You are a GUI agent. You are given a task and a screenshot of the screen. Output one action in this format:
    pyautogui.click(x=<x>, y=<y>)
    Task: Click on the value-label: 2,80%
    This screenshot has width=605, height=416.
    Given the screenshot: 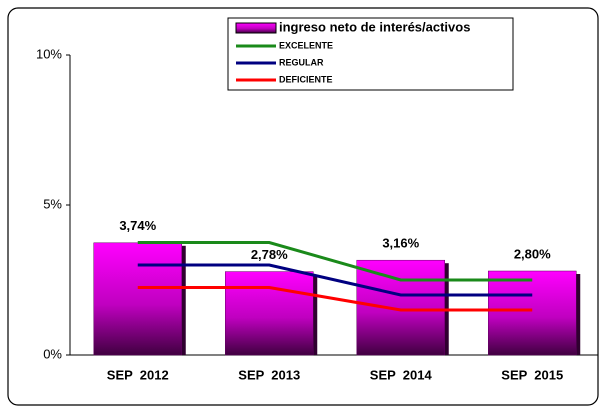 What is the action you would take?
    pyautogui.click(x=532, y=253)
    